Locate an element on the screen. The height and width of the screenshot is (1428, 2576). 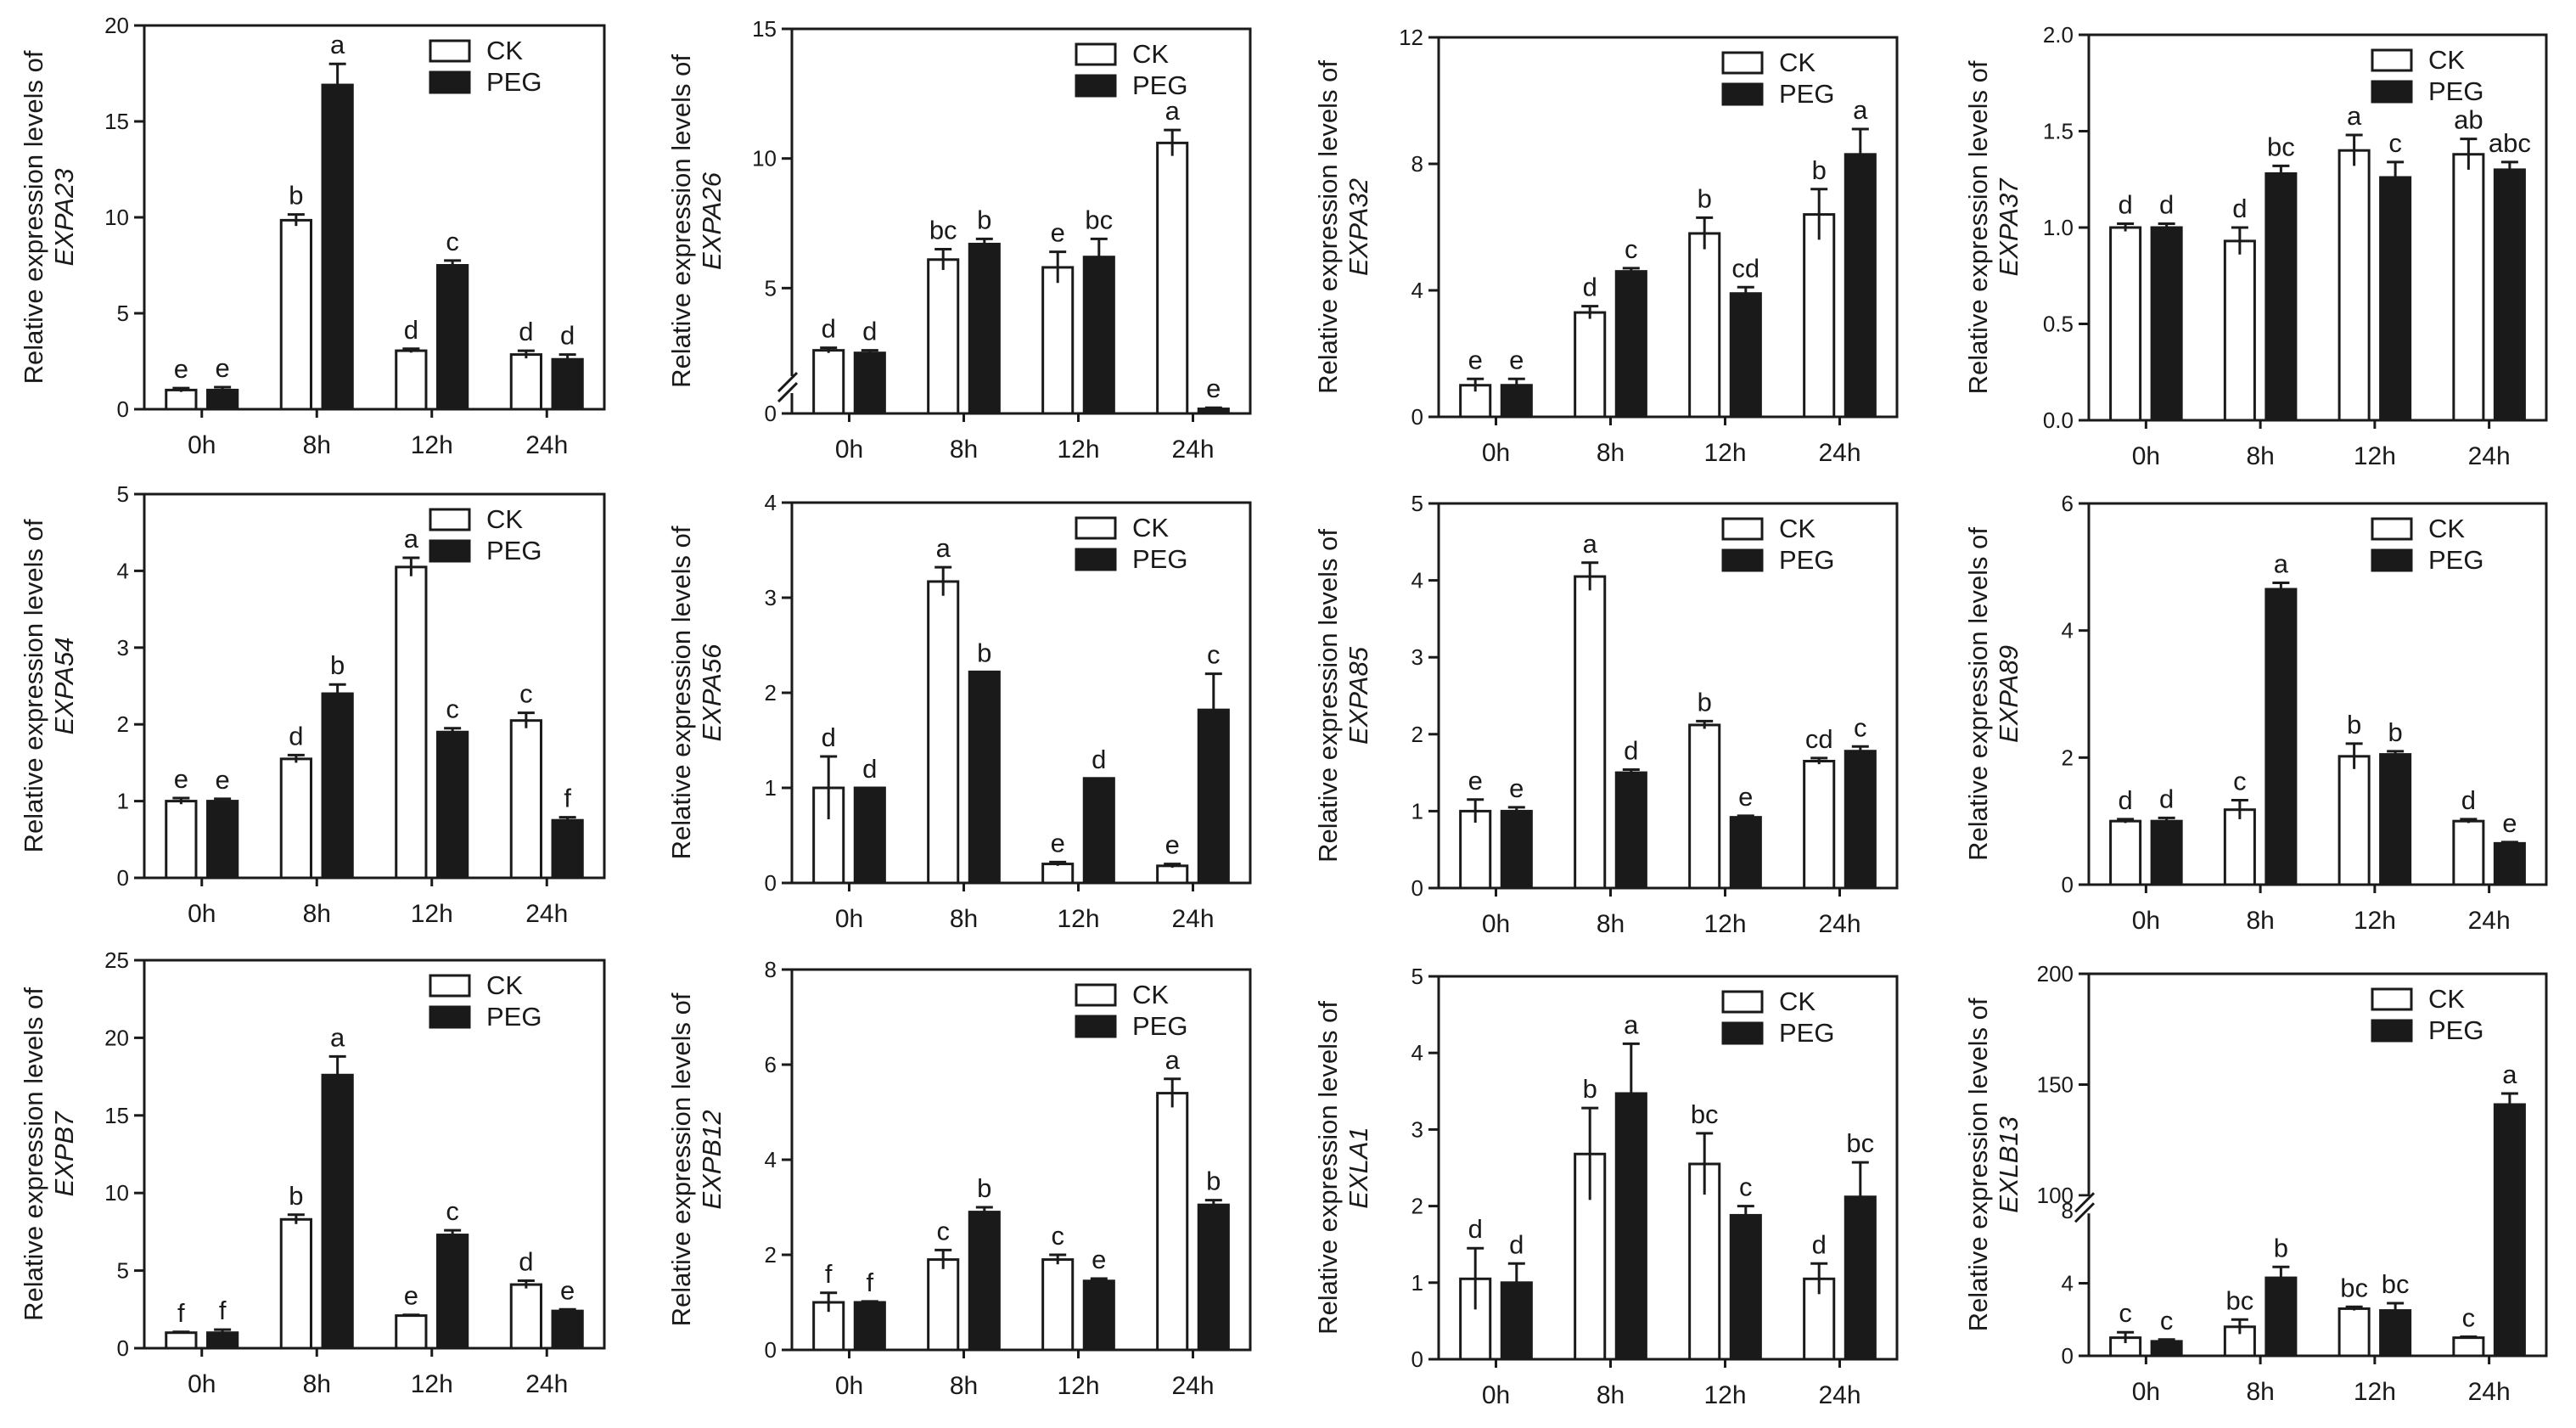
y-axis-label: Relative expression levels ofEXPA37 is located at coordinates (1993, 227).